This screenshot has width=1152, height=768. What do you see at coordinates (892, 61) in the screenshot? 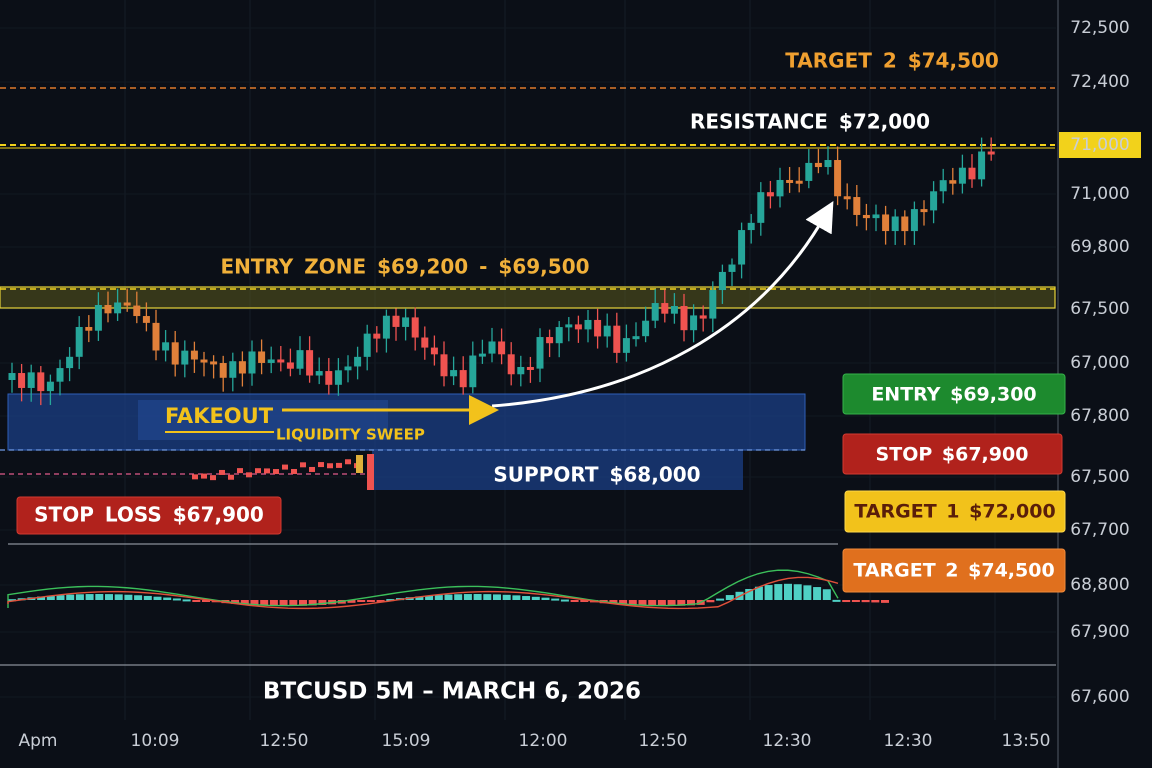
I see `target-label: TARGET 2 $74,500` at bounding box center [892, 61].